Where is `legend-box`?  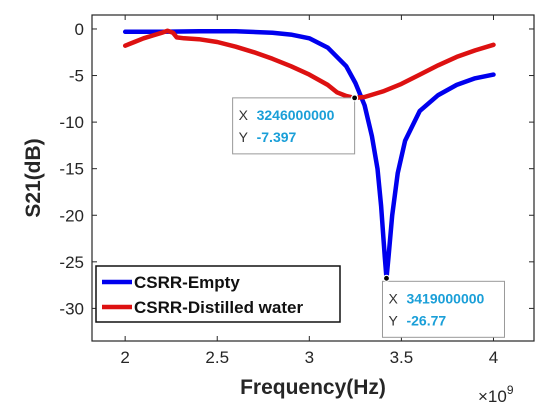
legend-box is located at coordinates (218, 294).